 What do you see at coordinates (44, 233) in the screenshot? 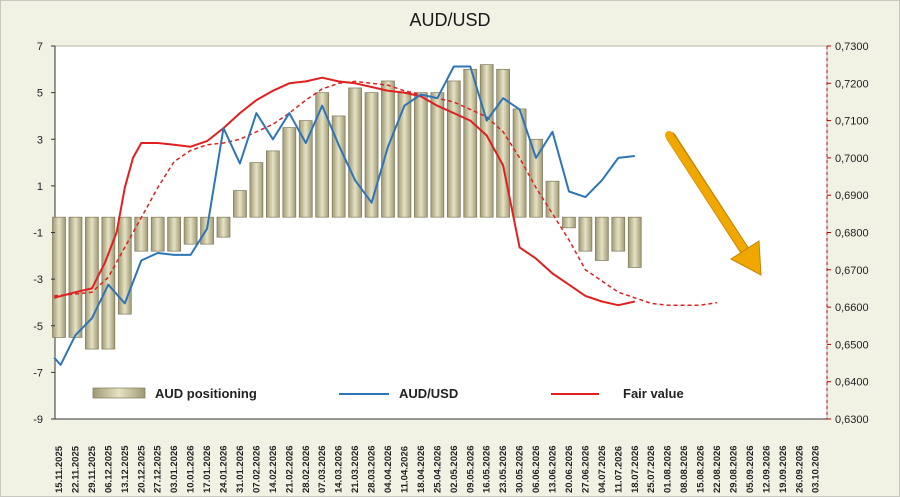
I see `left-tick-labels: 7 5 3 1 -1 -3 -5 -7 -9` at bounding box center [44, 233].